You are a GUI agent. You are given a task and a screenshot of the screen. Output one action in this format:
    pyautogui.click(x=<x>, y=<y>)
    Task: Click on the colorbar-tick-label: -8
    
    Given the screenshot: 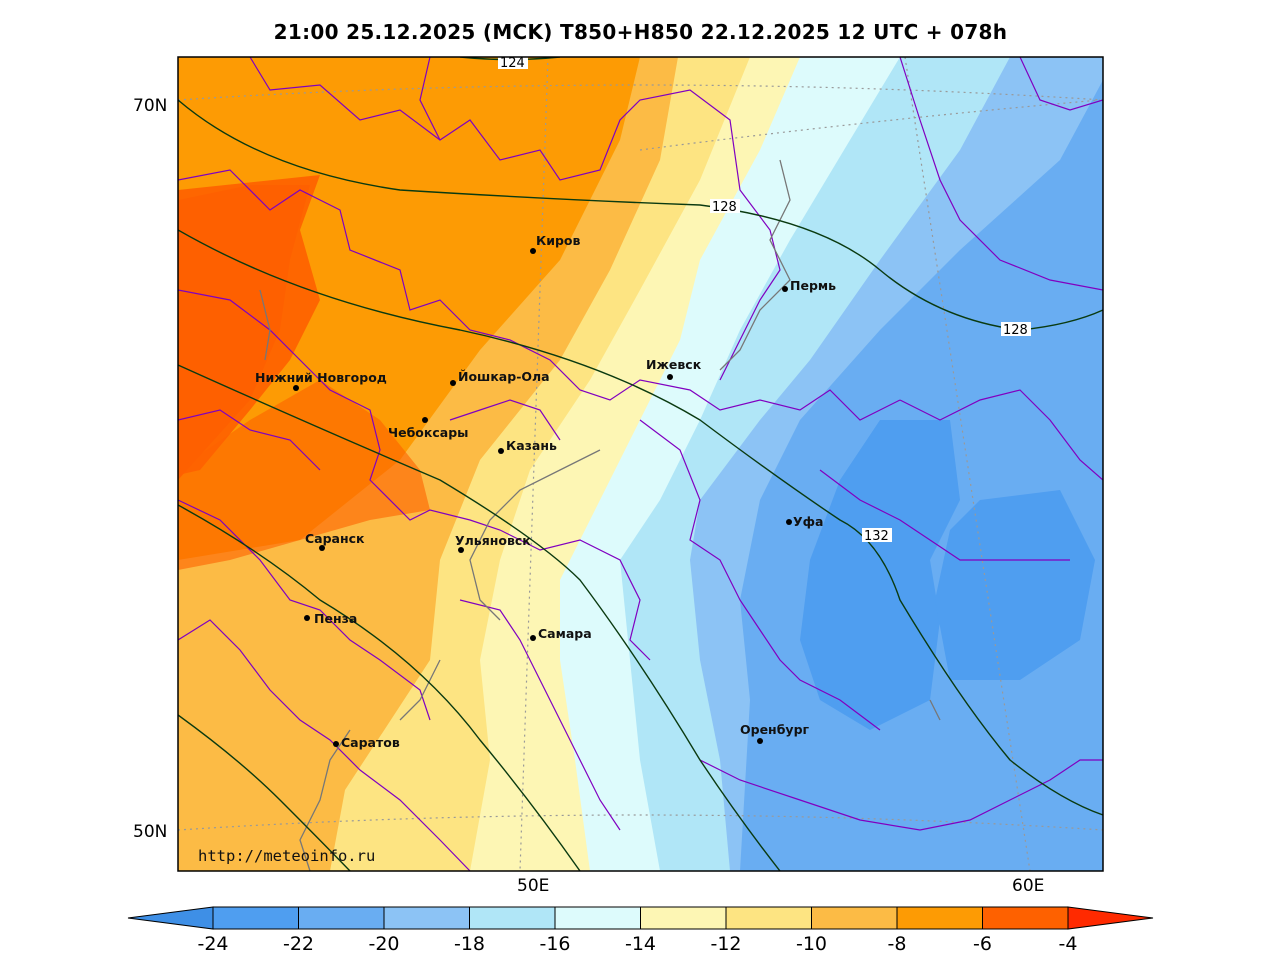 What is the action you would take?
    pyautogui.click(x=897, y=944)
    